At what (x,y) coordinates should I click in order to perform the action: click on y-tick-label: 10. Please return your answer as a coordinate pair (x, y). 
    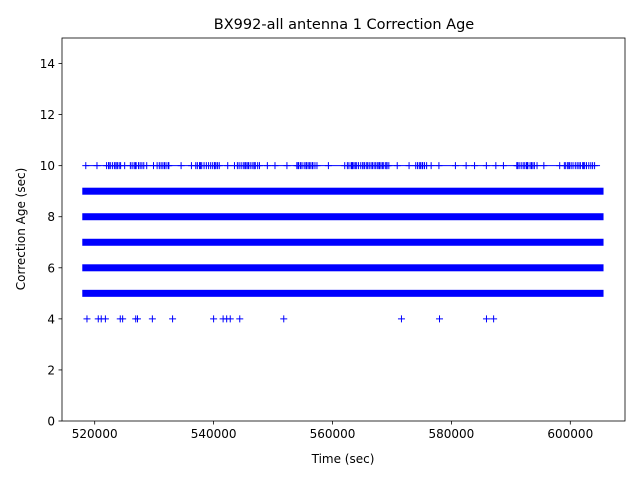
    Looking at the image, I should click on (47, 166).